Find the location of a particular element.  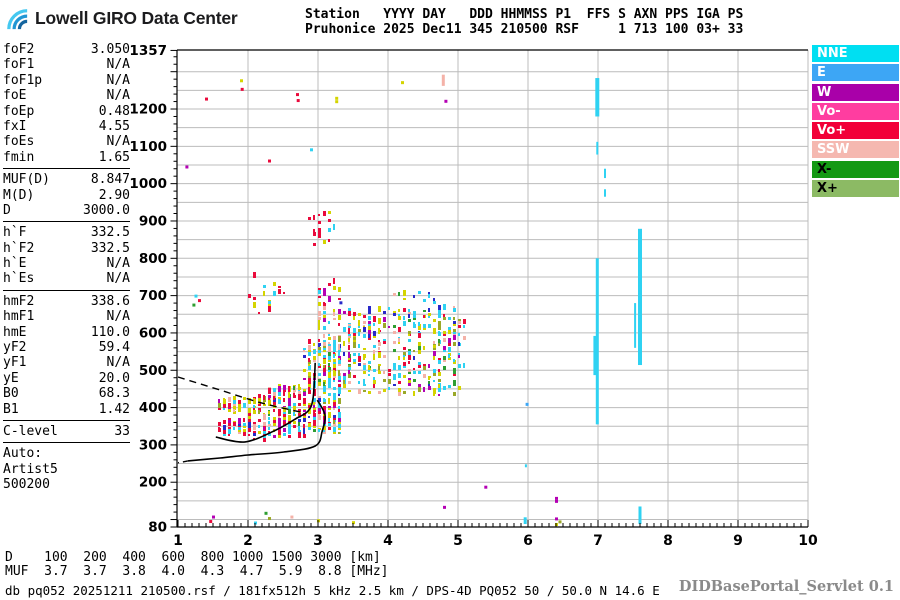

legend-item-w: W is located at coordinates (855, 92).